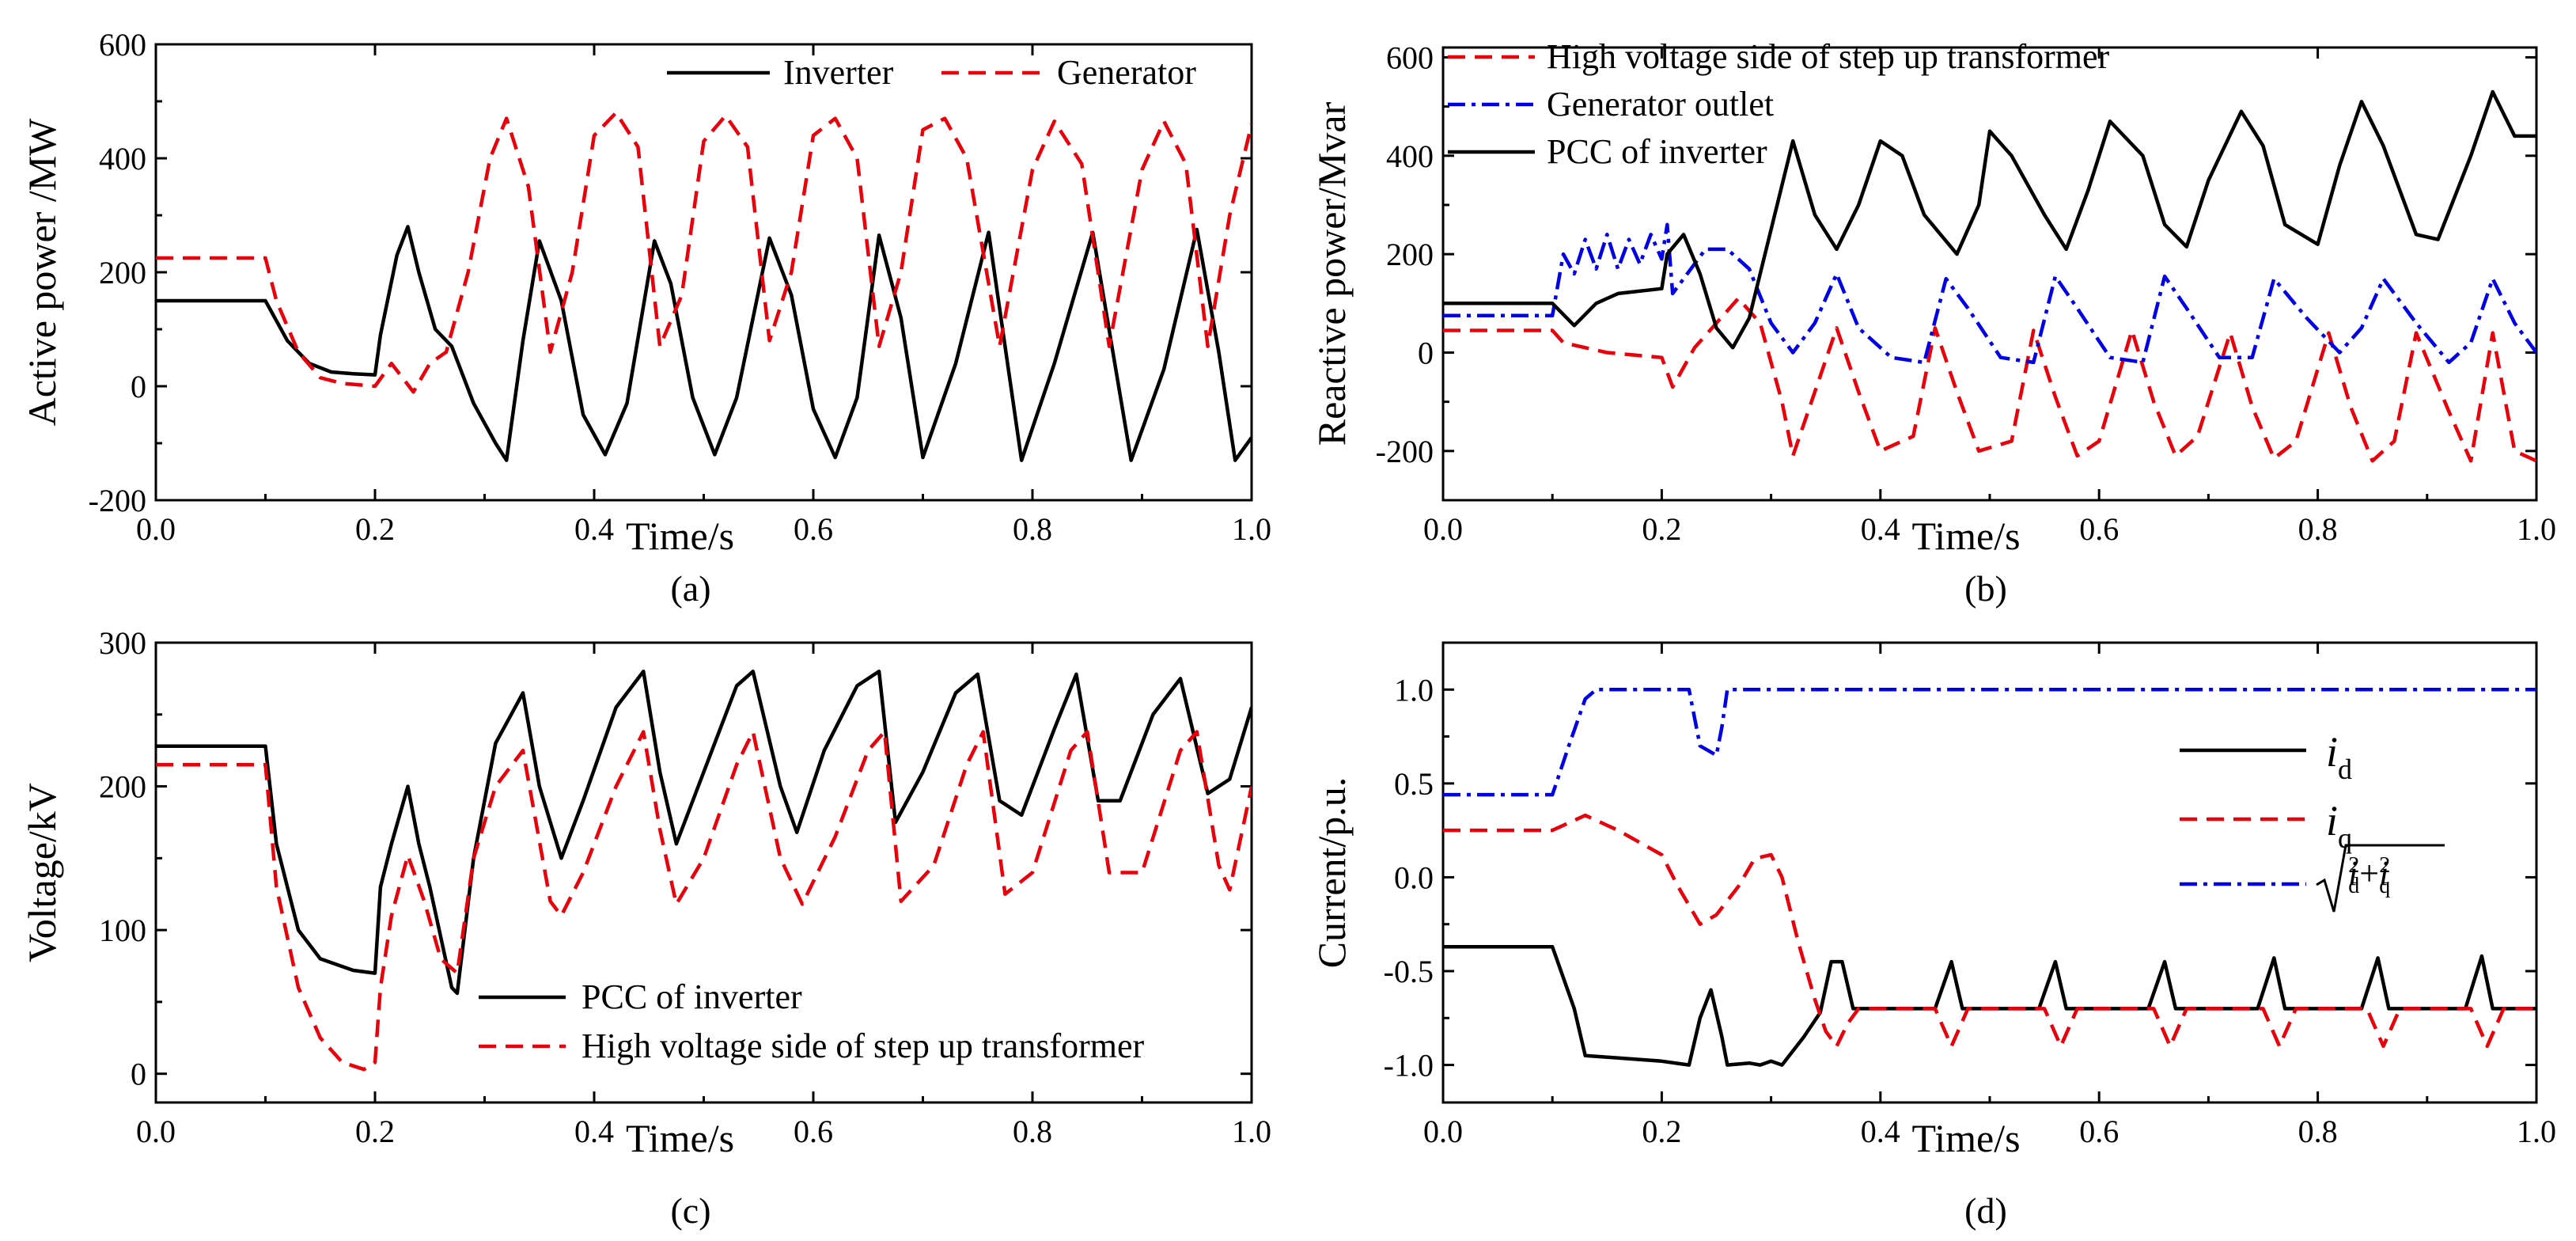  I want to click on panel-caption: (c), so click(690, 1210).